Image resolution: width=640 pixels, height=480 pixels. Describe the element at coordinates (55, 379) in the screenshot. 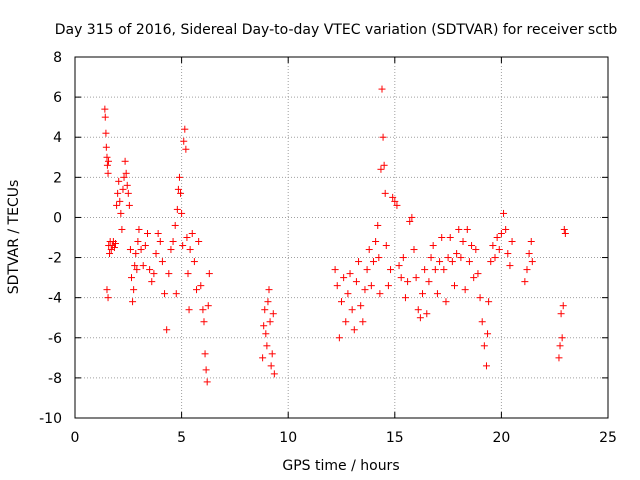

I see `y-tick-label: -8` at that location.